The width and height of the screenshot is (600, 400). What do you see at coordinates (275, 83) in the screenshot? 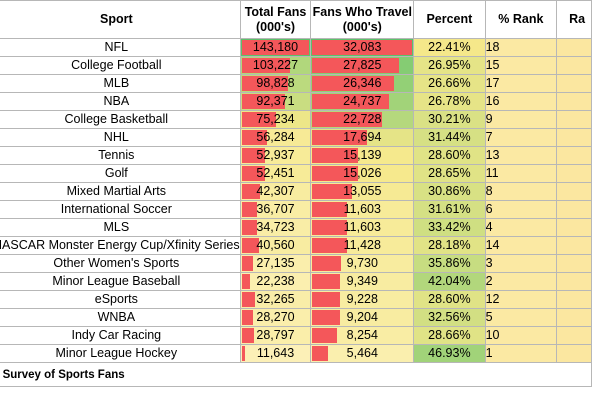
I see `cell-total-fans: 98,828` at bounding box center [275, 83].